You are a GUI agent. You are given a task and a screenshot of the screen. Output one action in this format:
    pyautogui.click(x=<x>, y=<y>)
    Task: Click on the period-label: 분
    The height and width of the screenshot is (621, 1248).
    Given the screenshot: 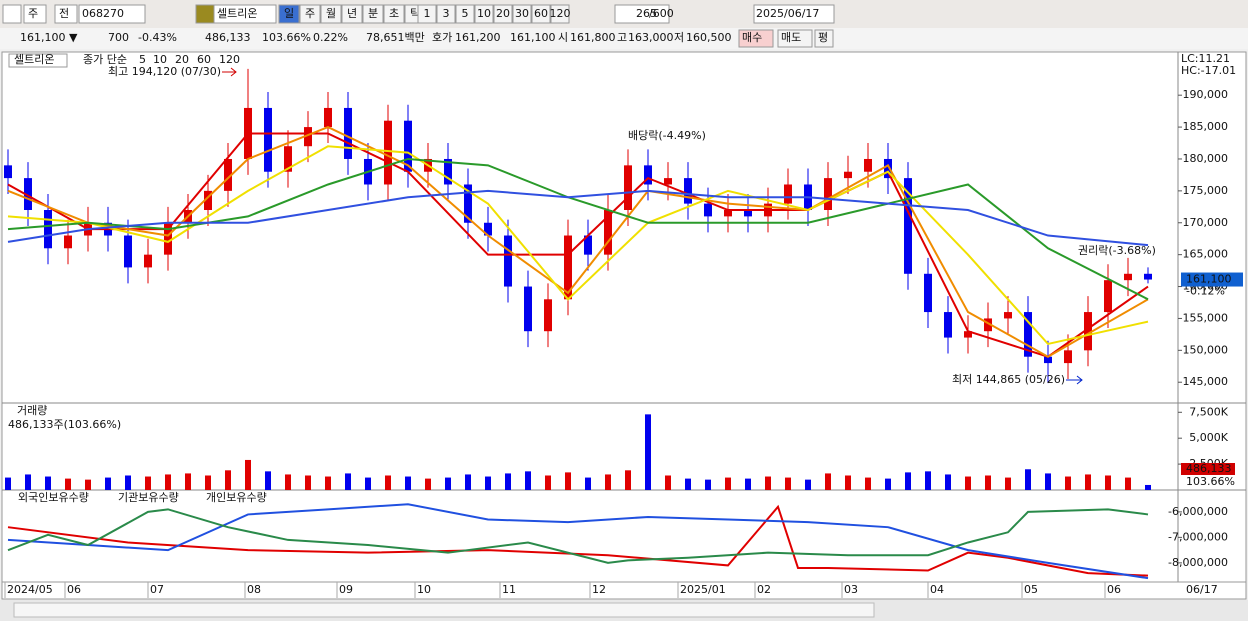 What is the action you would take?
    pyautogui.click(x=373, y=13)
    